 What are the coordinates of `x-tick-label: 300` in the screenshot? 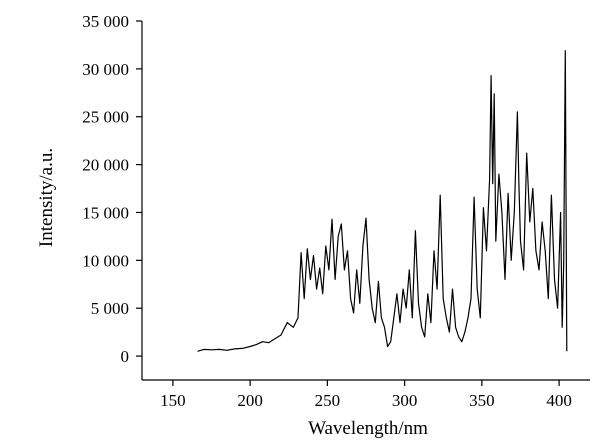 It's located at (405, 400).